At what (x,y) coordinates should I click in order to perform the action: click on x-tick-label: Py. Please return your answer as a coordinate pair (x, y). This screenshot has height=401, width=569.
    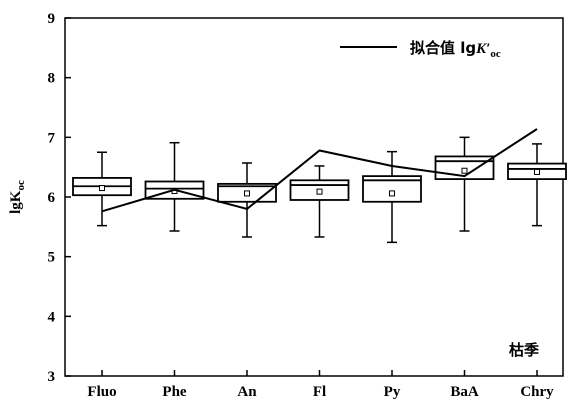
    Looking at the image, I should click on (392, 392).